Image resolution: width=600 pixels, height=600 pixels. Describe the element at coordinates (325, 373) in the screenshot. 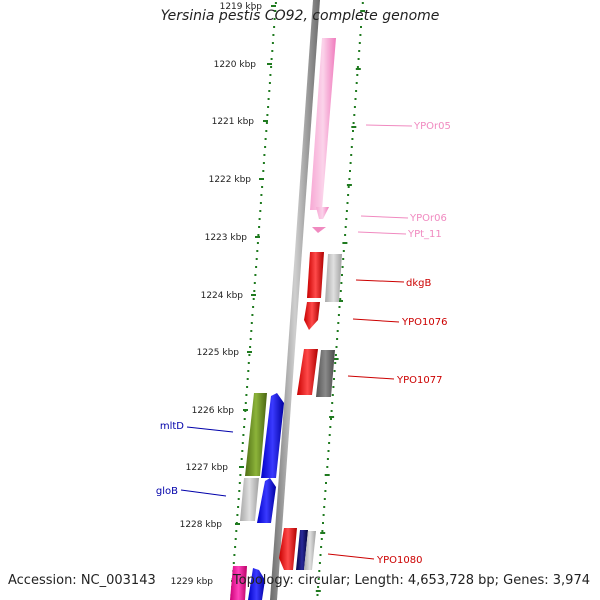

I see `gene-ypo1077-neighbor-arrow` at that location.